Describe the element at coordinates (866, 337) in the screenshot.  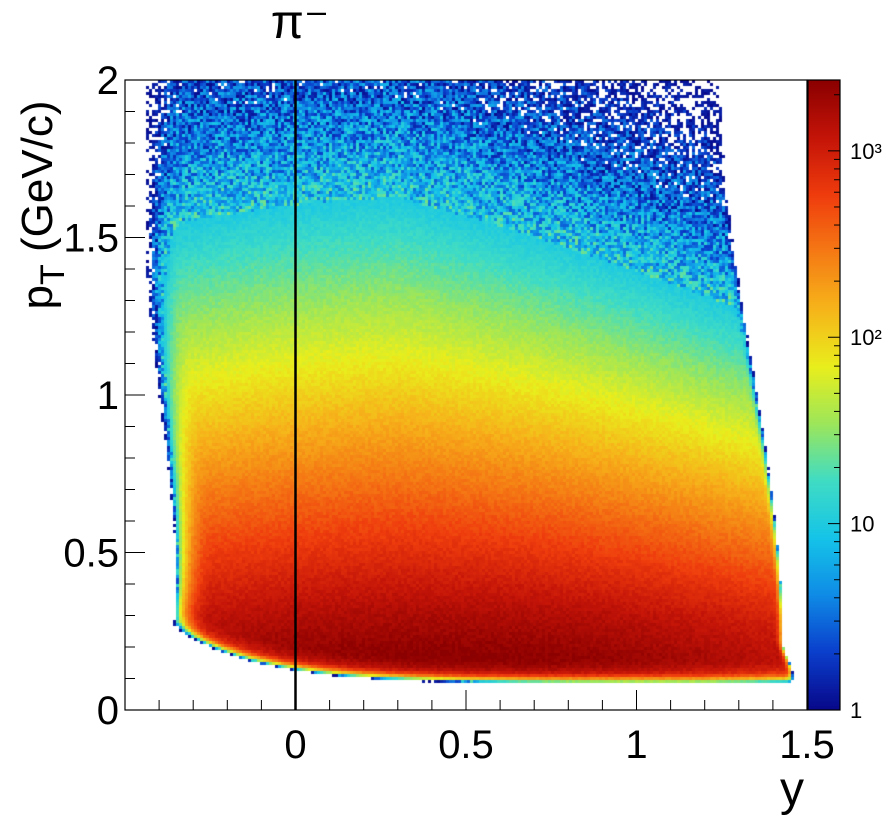
I see `color-tick-label: 10²` at that location.